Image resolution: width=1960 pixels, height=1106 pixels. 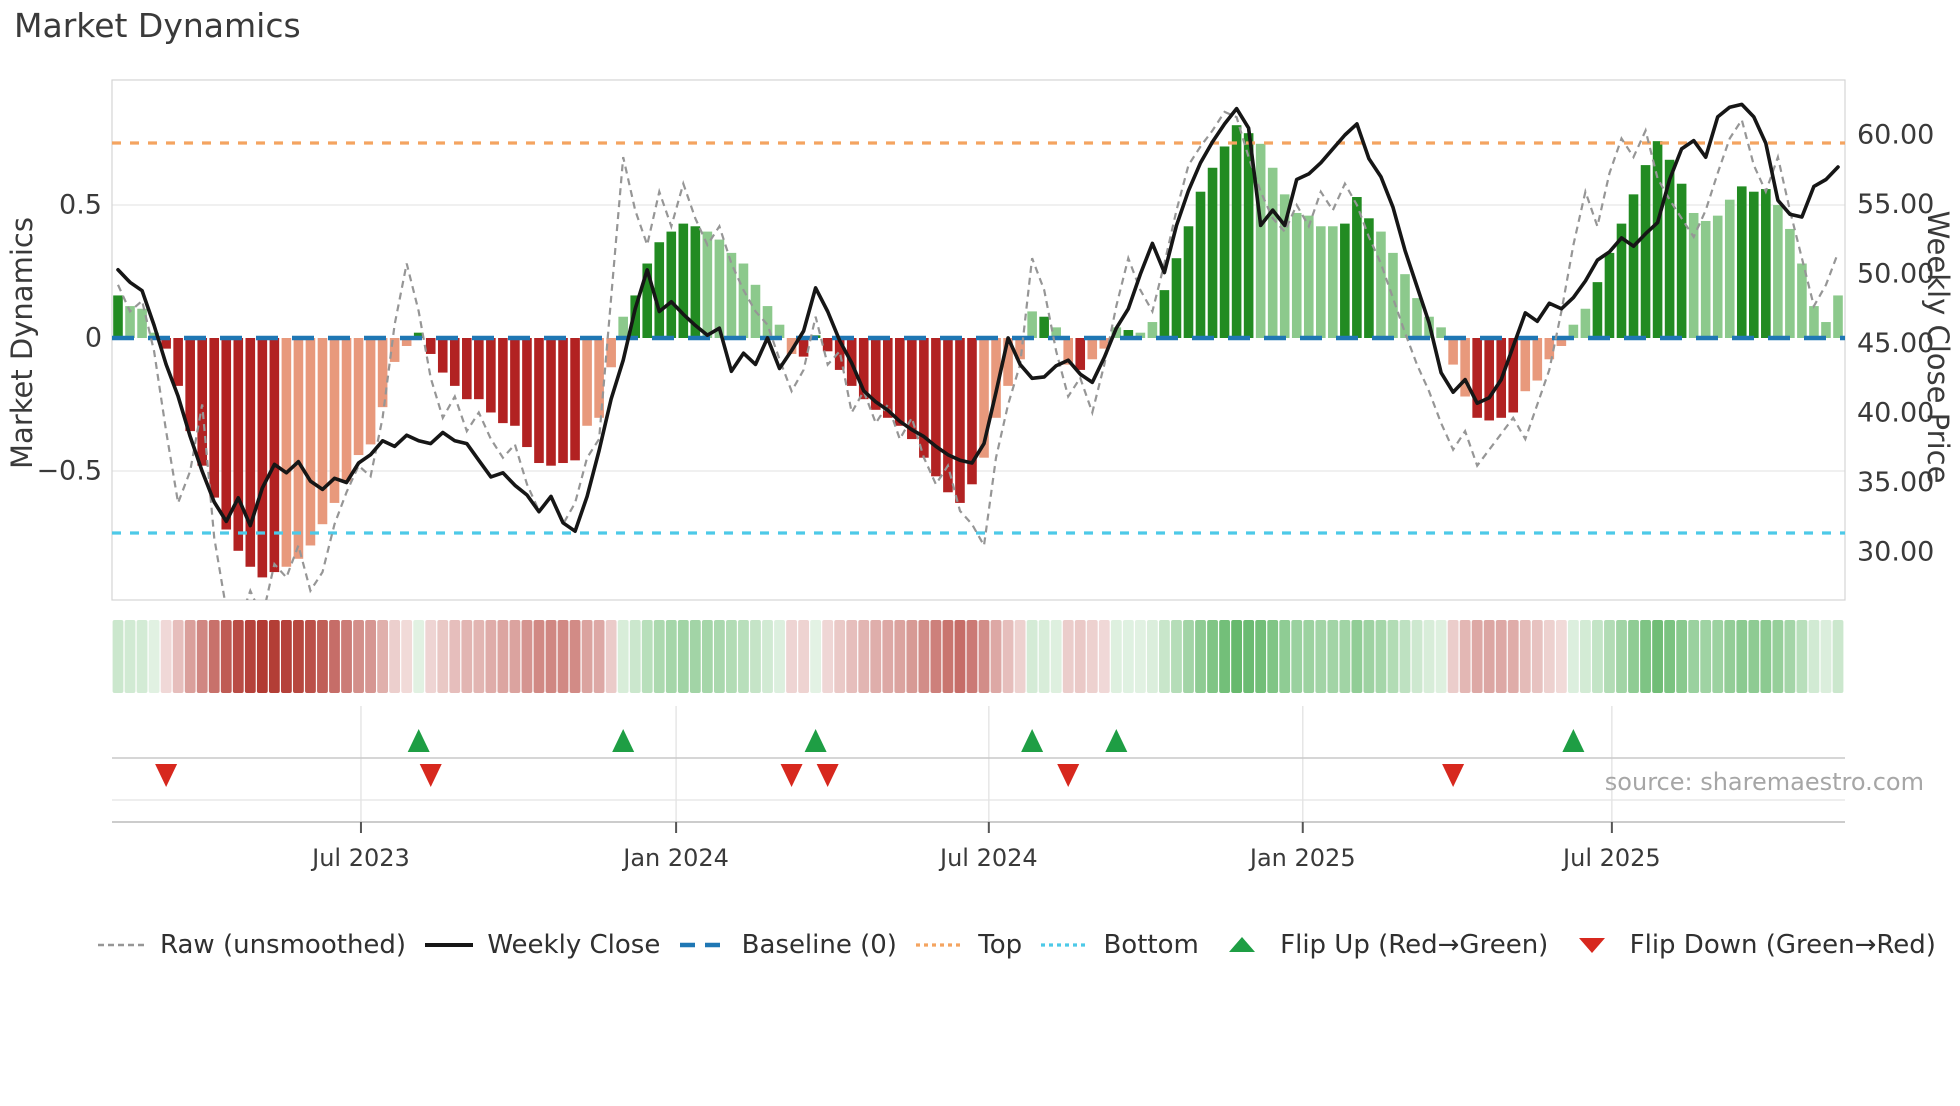 I want to click on solid-black-swatch-icon, so click(x=449, y=945).